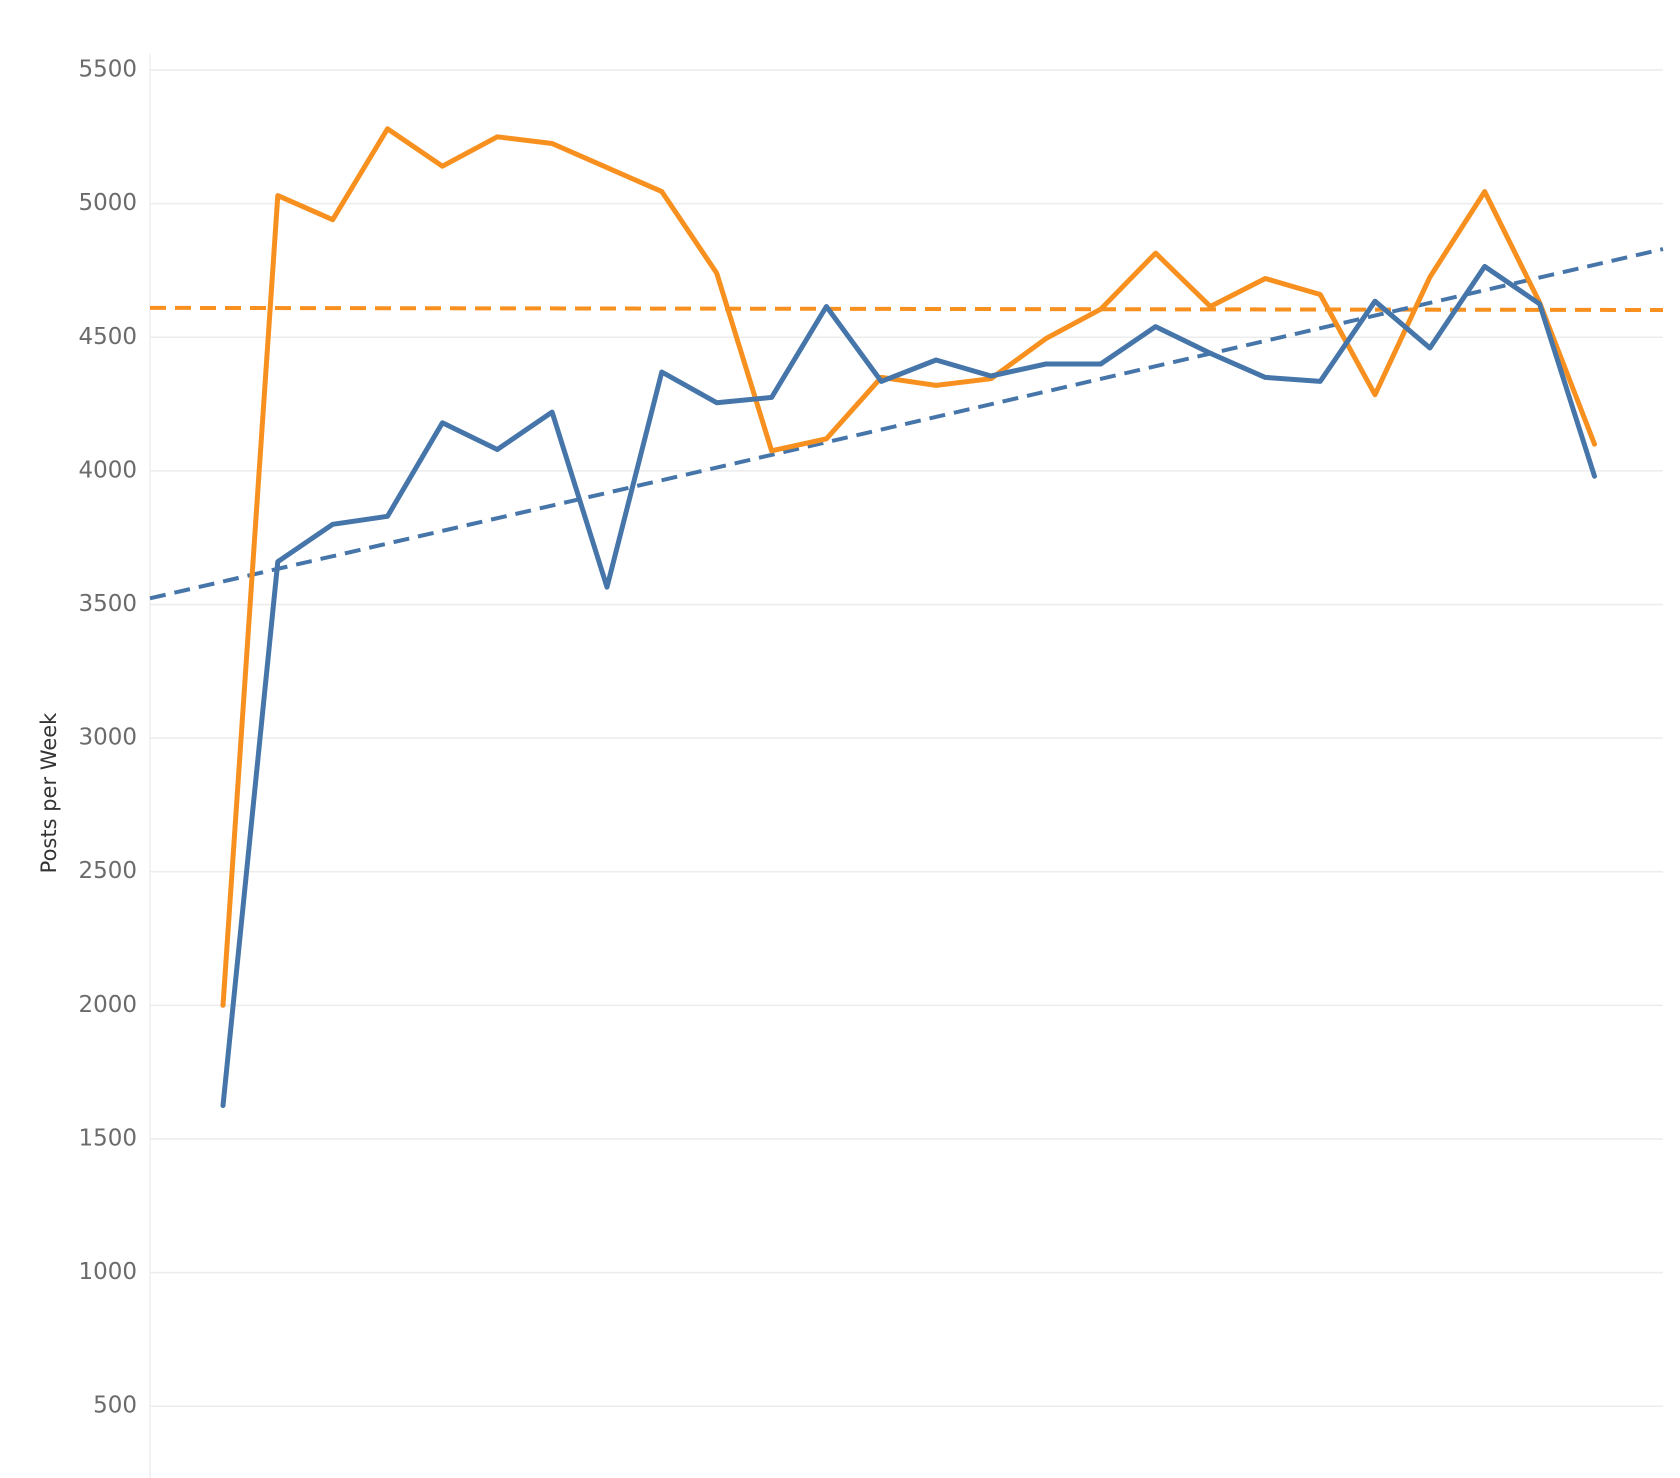  What do you see at coordinates (107, 203) in the screenshot?
I see `y-tick-label: 5000` at bounding box center [107, 203].